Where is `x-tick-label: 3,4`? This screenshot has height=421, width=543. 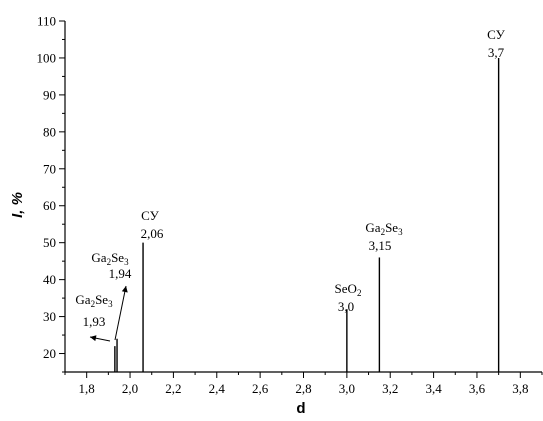 x-tick-label: 3,4 is located at coordinates (433, 388).